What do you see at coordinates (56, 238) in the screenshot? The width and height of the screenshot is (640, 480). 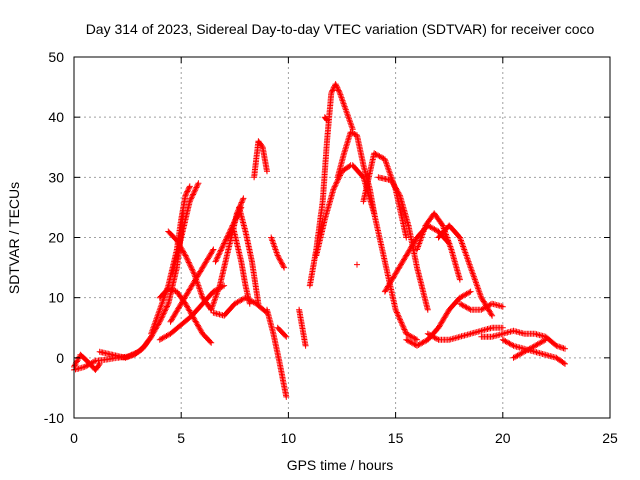 I see `y-tick-label: 20` at bounding box center [56, 238].